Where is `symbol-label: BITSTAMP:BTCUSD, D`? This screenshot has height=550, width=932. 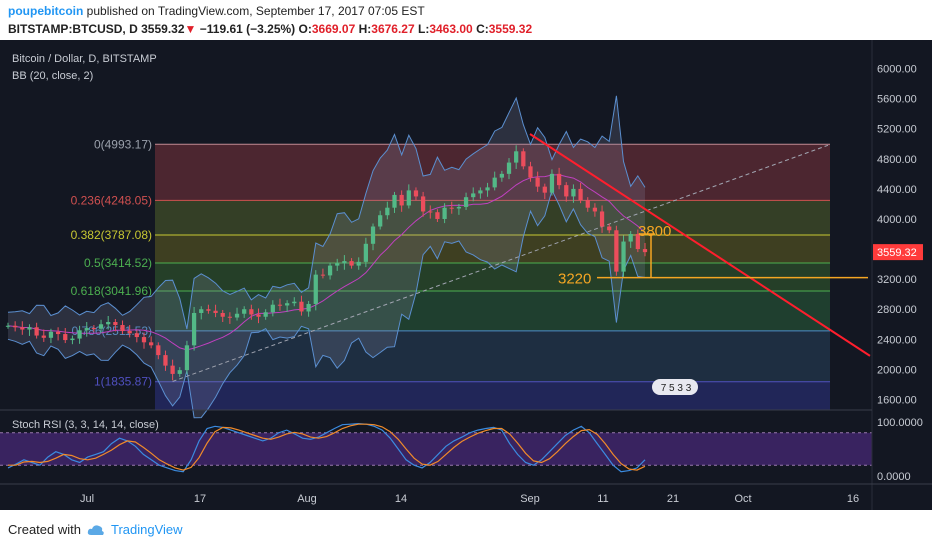
symbol-label: BITSTAMP:BTCUSD, D is located at coordinates (73, 29).